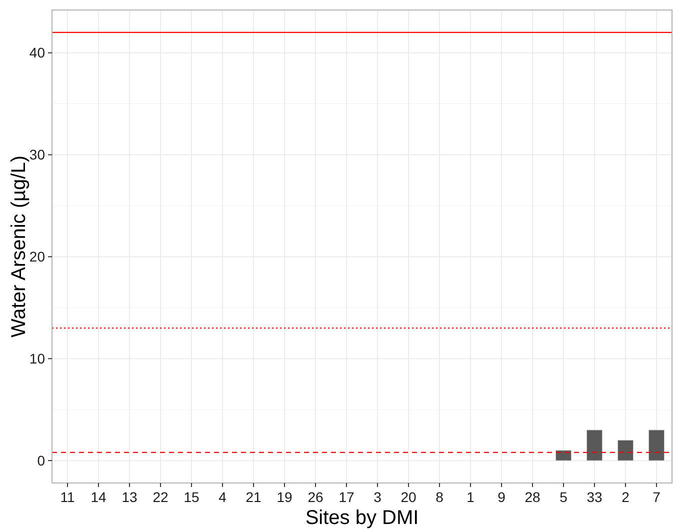 The image size is (673, 529). Describe the element at coordinates (160, 497) in the screenshot. I see `x-tick-label: 22` at that location.